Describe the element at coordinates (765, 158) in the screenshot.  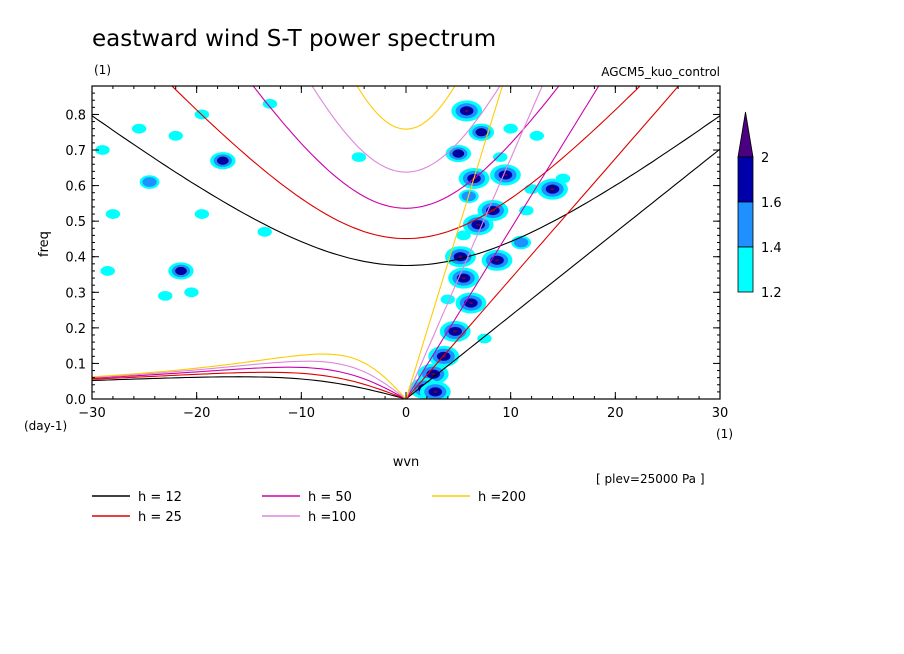
I see `colorbar-label: 2` at that location.